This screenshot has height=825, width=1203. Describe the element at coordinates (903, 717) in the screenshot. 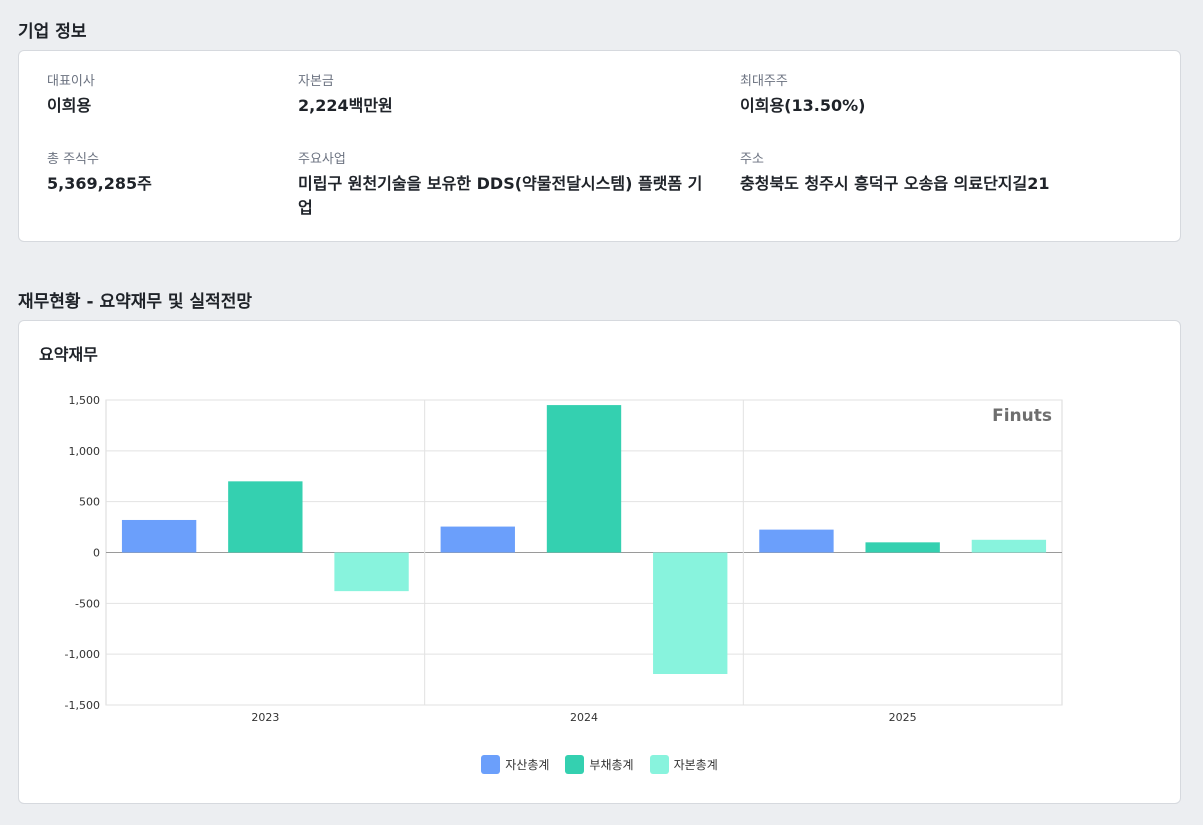

I see `x-tick-label: 2025` at that location.